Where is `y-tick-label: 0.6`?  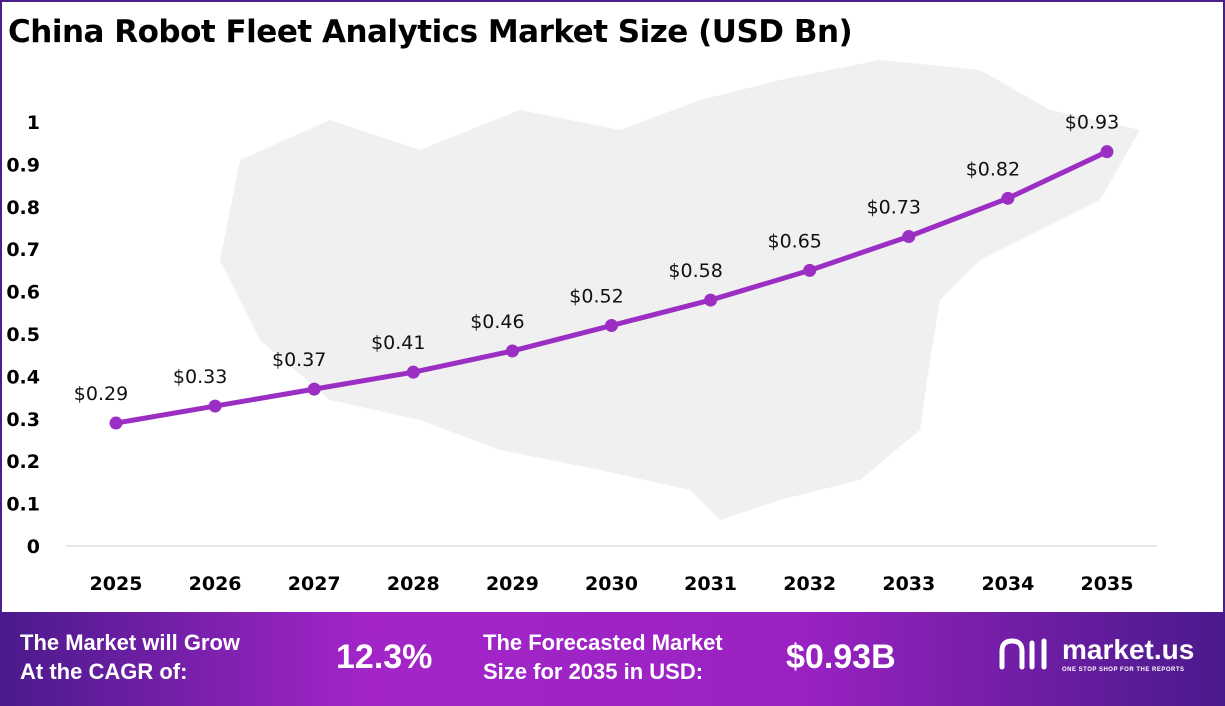
y-tick-label: 0.6 is located at coordinates (23, 293).